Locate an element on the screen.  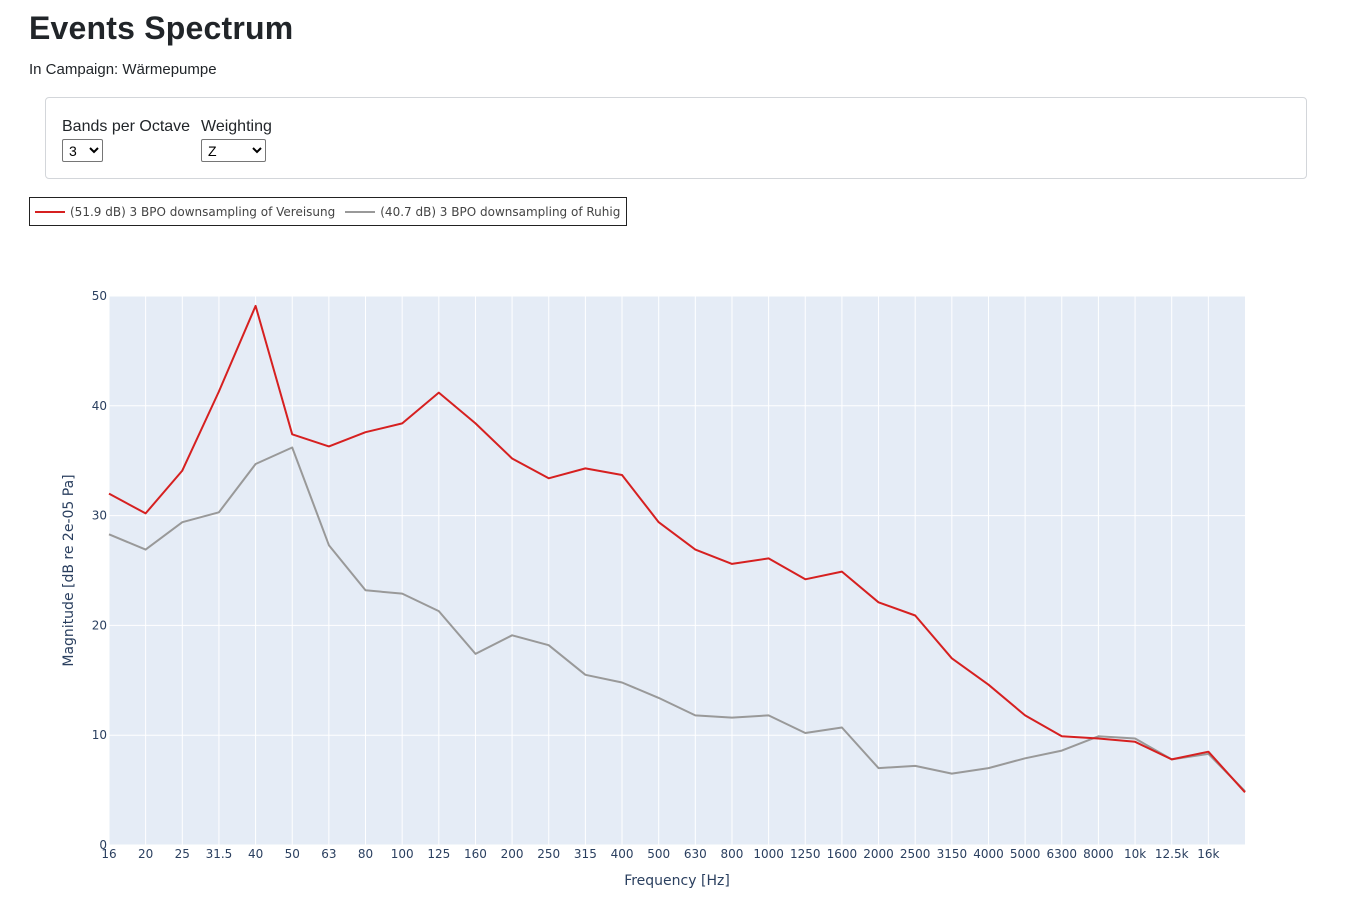
x-tick-label: 400 is located at coordinates (622, 854).